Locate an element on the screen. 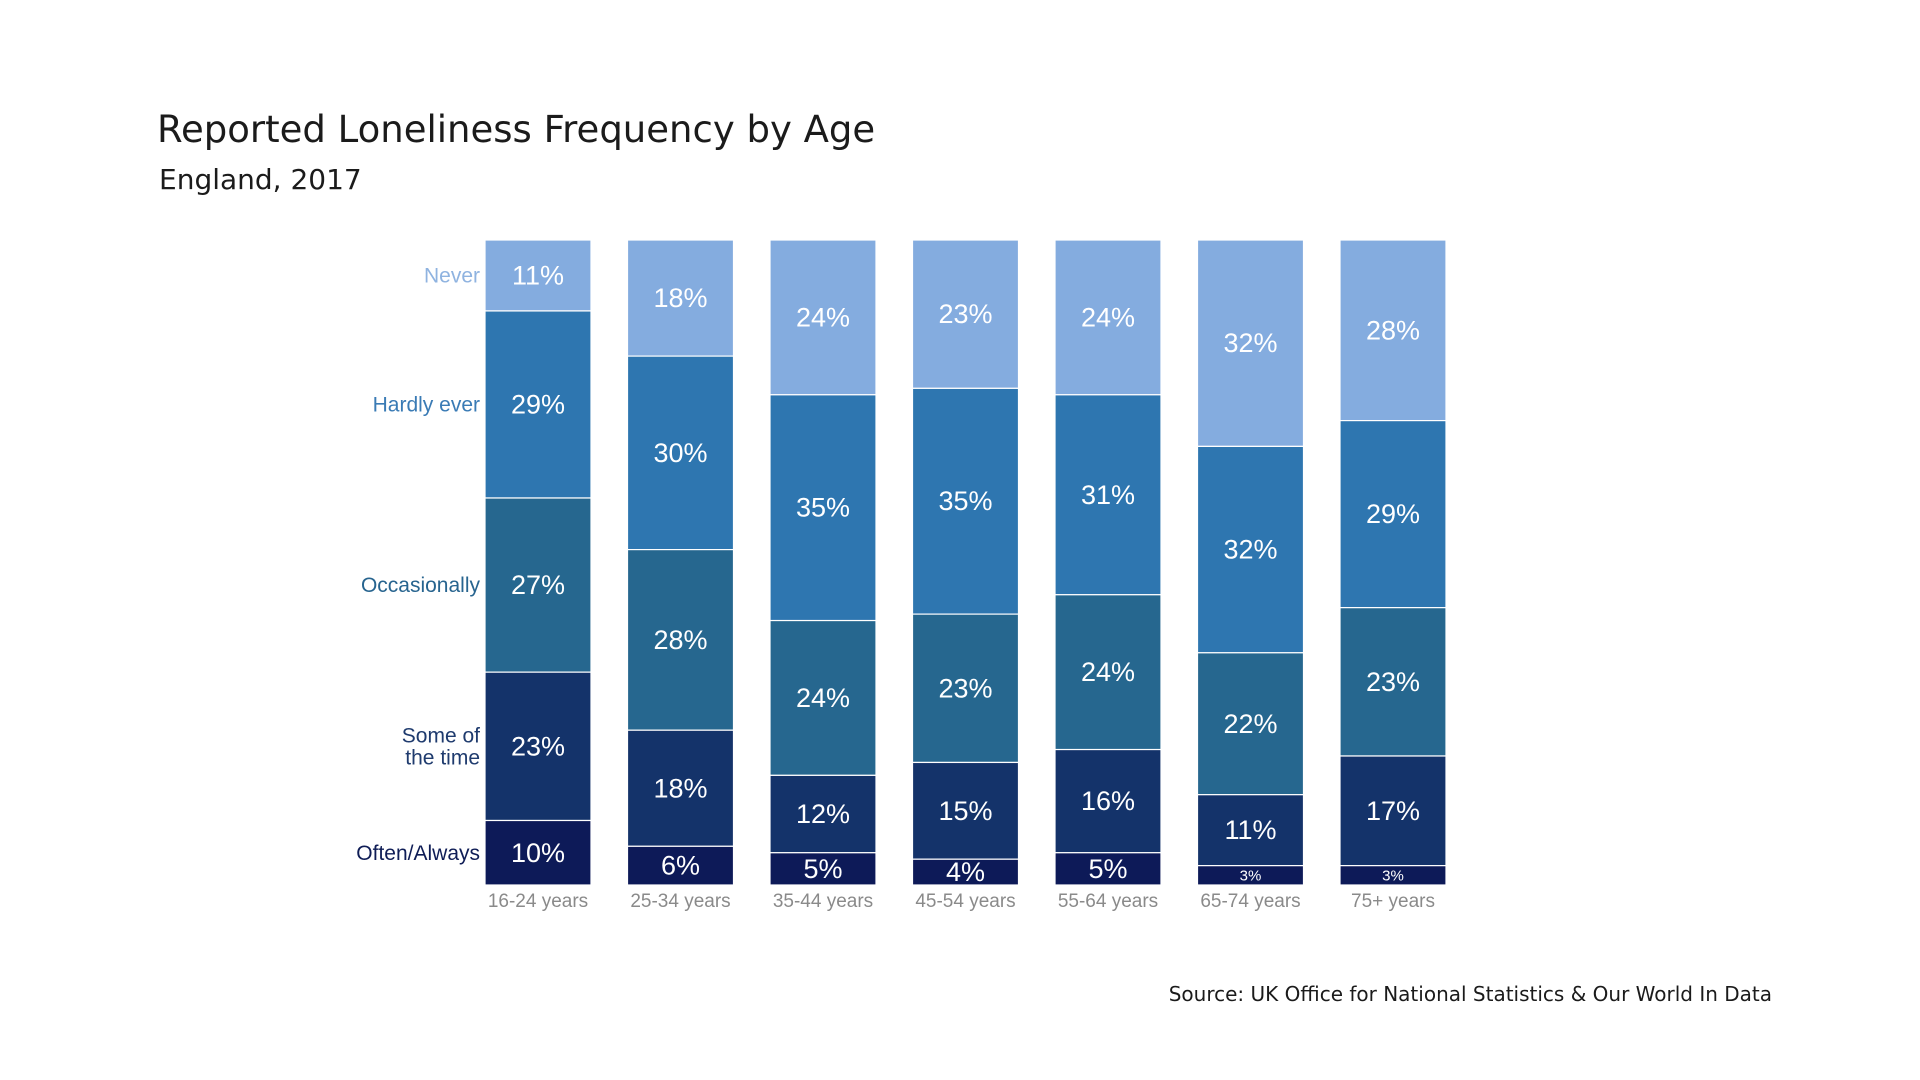 The height and width of the screenshot is (1080, 1920). bar-segment-never-75-years is located at coordinates (1393, 330).